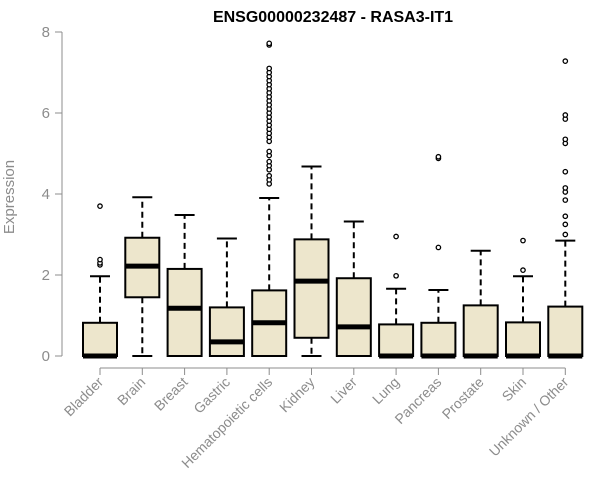  I want to click on chart-title: ENSG00000232487 - RASA3-IT1, so click(333, 17).